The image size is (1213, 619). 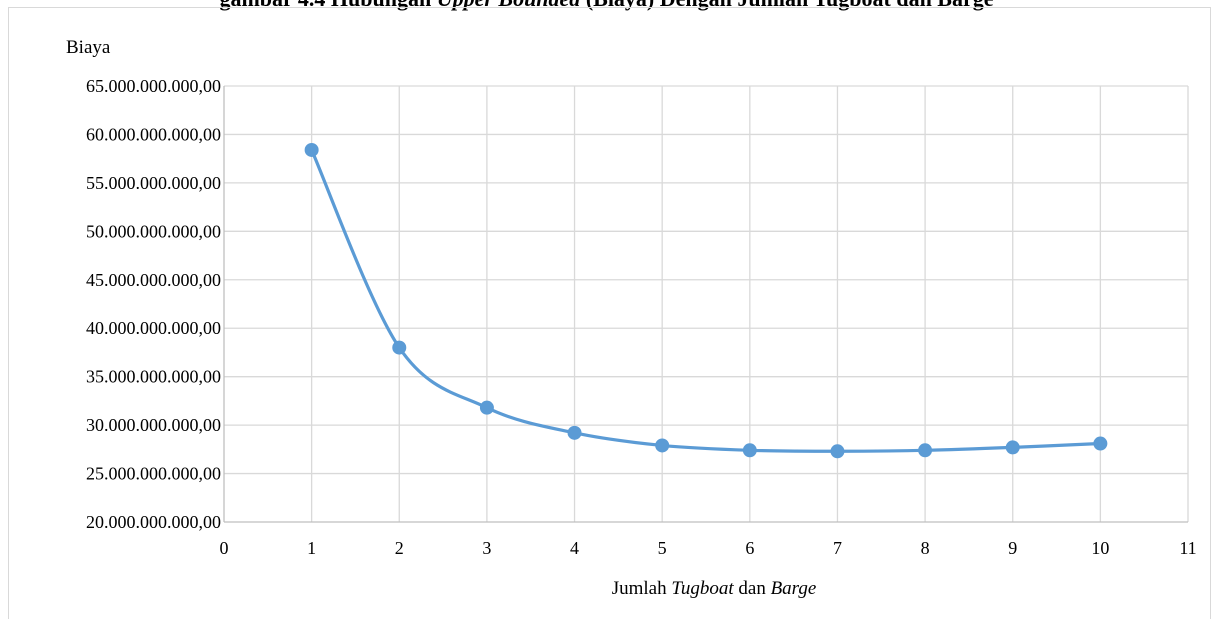 I want to click on x-tick-label: 6, so click(x=749, y=548).